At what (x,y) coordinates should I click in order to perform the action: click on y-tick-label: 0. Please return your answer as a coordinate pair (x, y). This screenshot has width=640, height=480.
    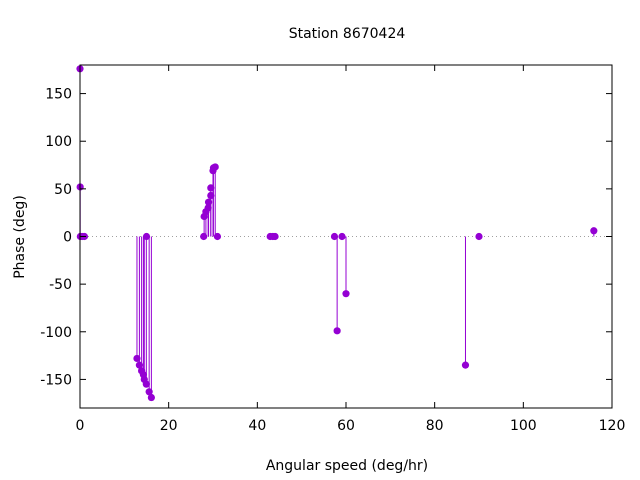
    Looking at the image, I should click on (67, 238).